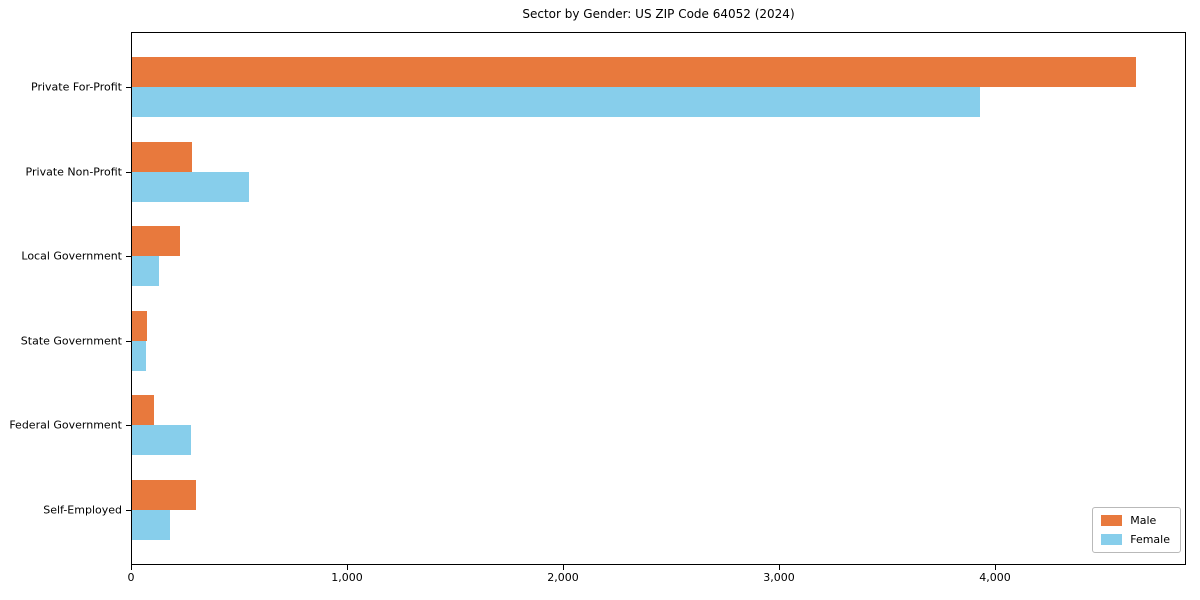  I want to click on y-tick-label-5: Self-Employed, so click(82, 510).